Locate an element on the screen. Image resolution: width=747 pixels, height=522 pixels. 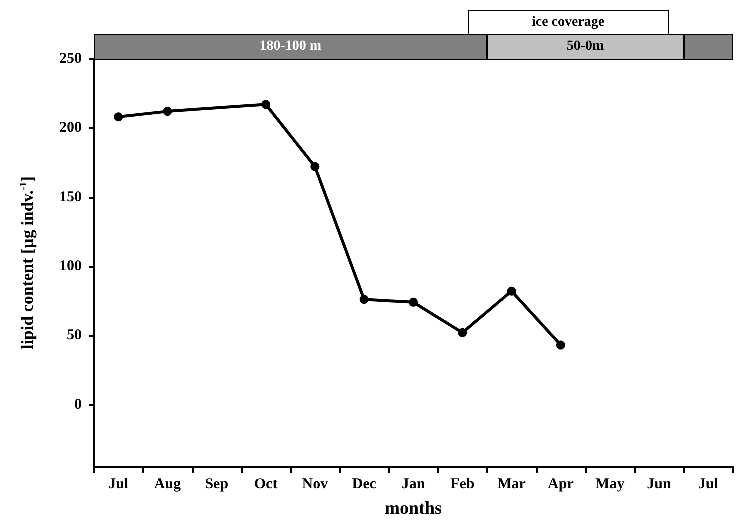
x-tick-label: Jan is located at coordinates (414, 484).